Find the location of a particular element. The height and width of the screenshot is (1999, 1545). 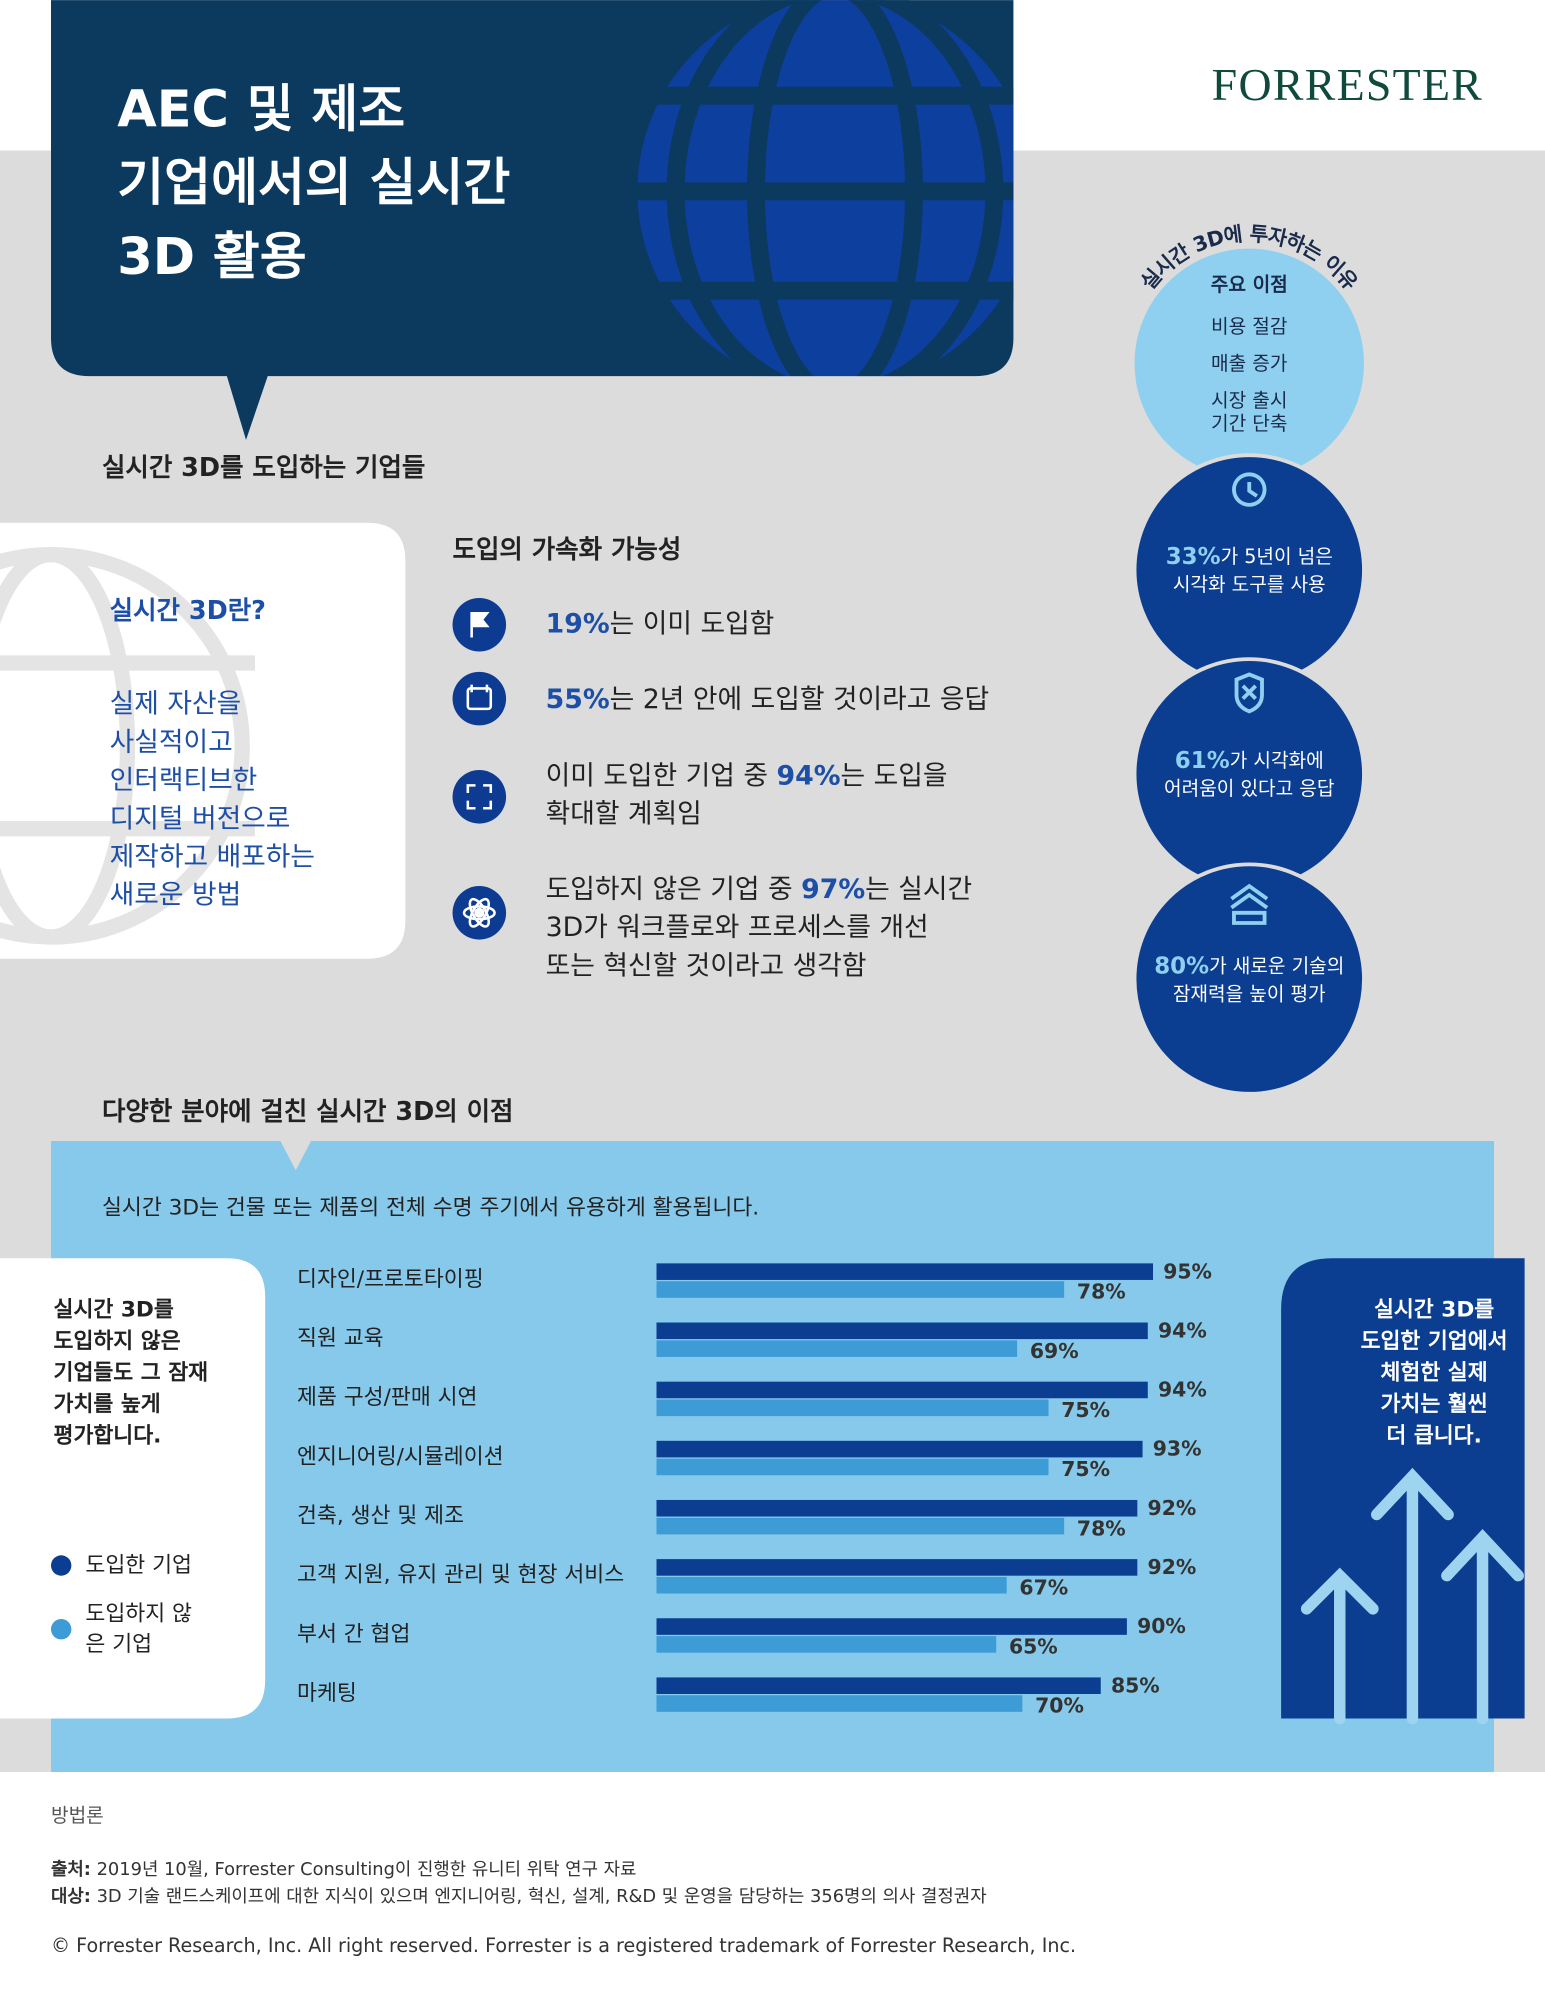

notch is located at coordinates (296, 1155).